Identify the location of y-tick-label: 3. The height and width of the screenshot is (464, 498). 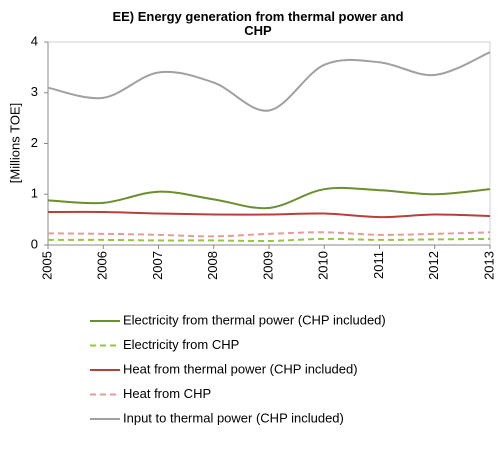
(34, 91).